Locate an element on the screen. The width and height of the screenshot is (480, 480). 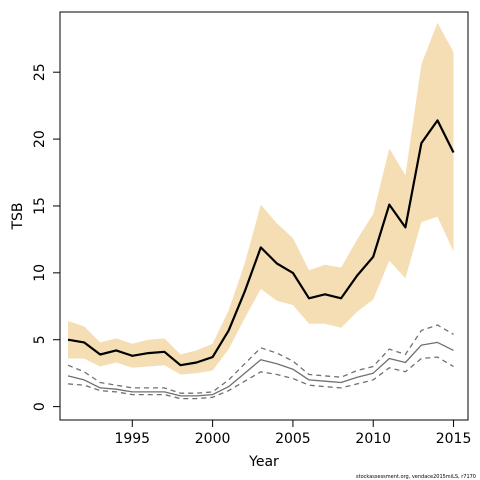
x-tick-label: 2015 is located at coordinates (454, 439).